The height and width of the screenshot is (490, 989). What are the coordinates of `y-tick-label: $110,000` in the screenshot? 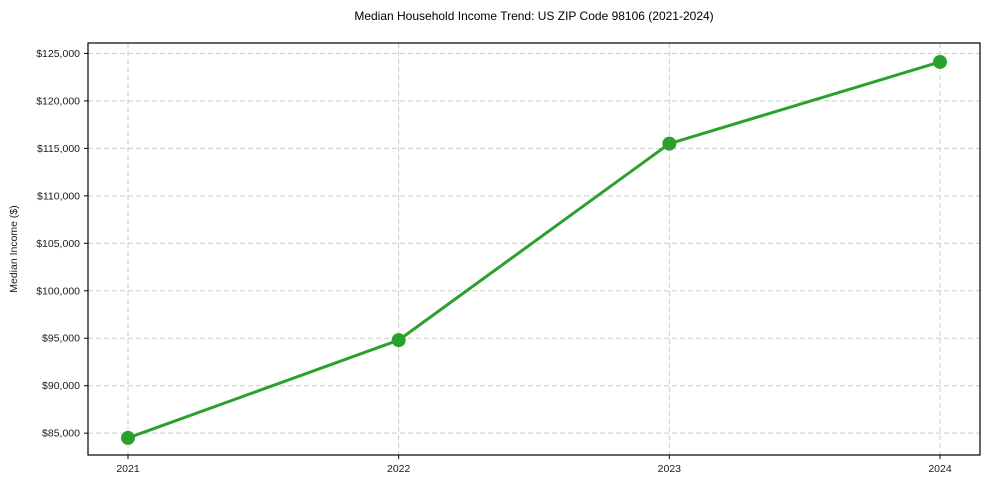 It's located at (58, 196).